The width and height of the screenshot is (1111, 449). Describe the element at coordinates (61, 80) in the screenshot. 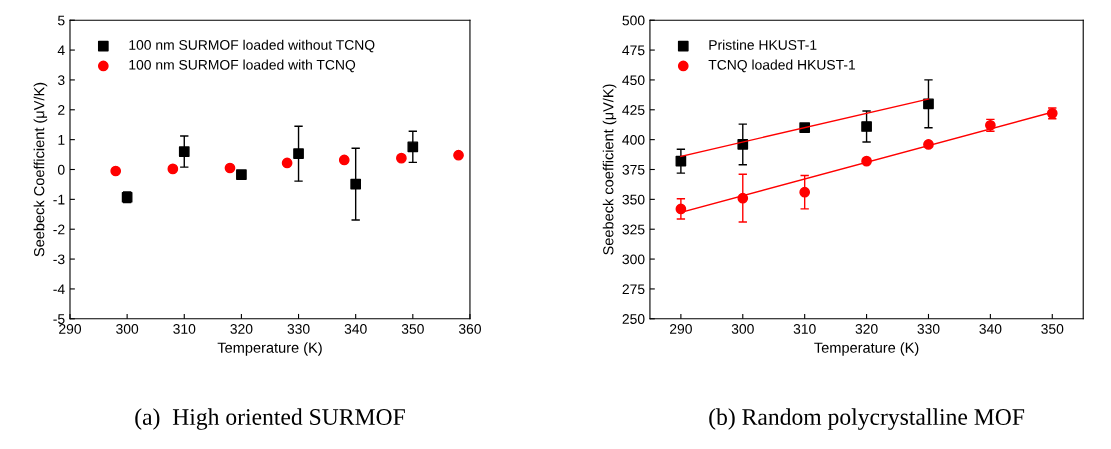

I see `y-tick-label: 3` at that location.